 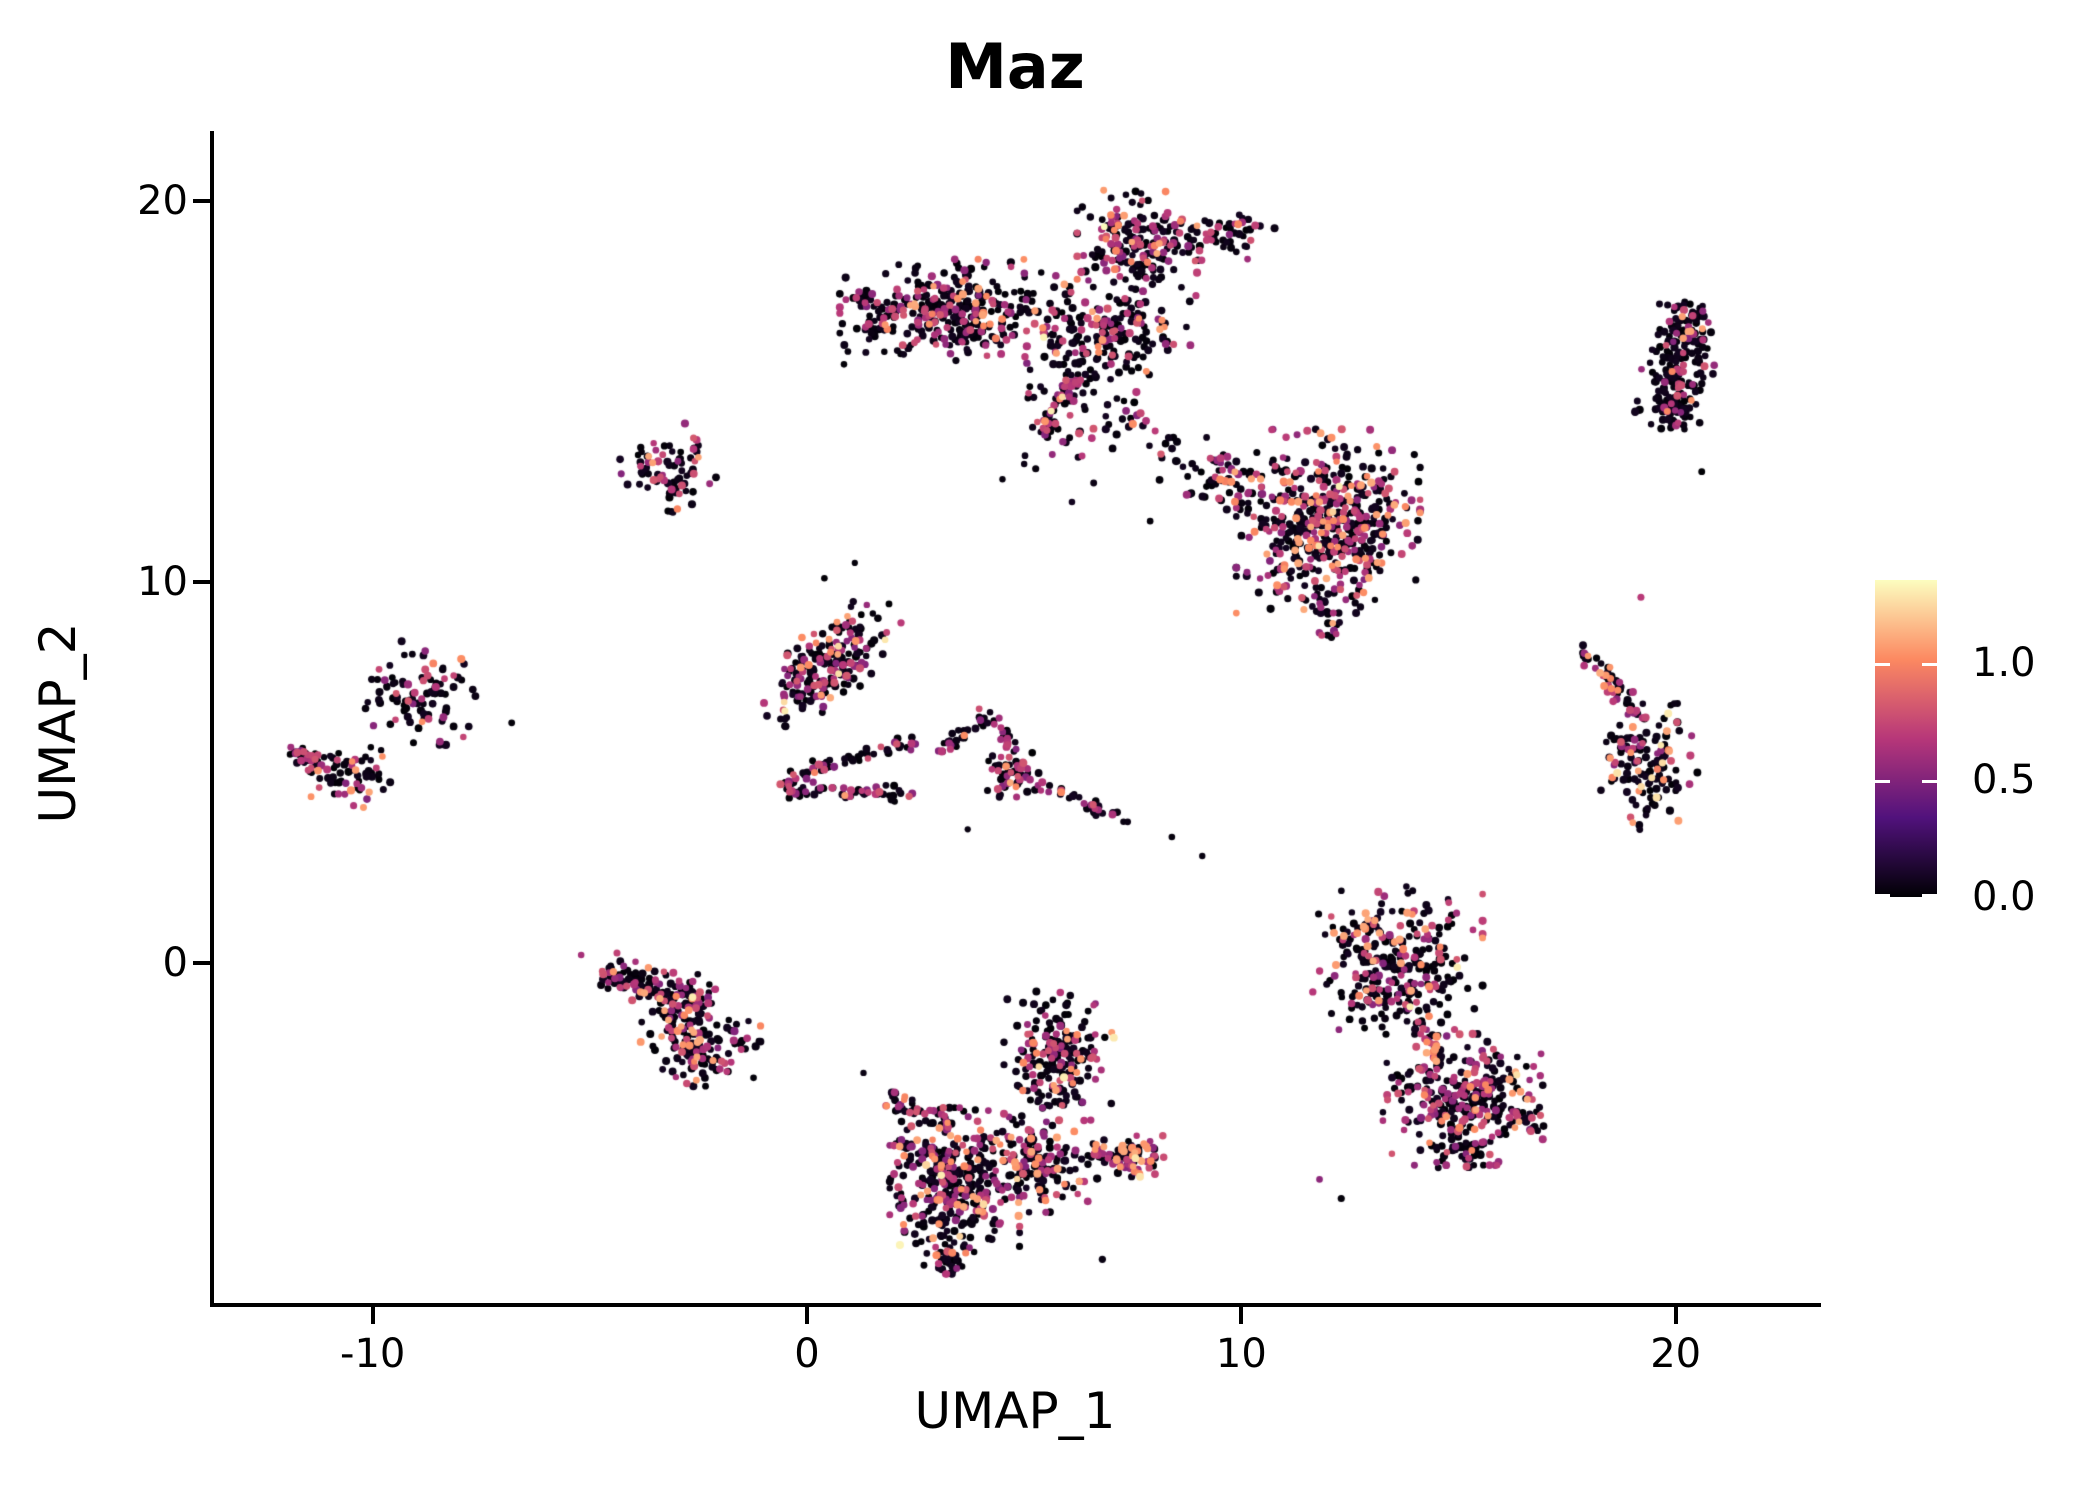 What do you see at coordinates (2004, 663) in the screenshot?
I see `colorbar-tick-label: 1.0` at bounding box center [2004, 663].